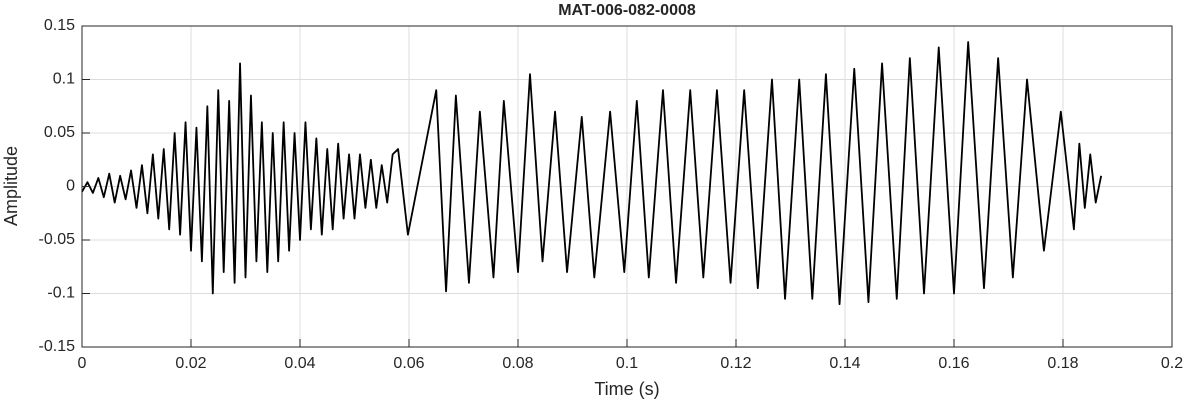  What do you see at coordinates (57, 346) in the screenshot?
I see `y-tick-label: -0.15` at bounding box center [57, 346].